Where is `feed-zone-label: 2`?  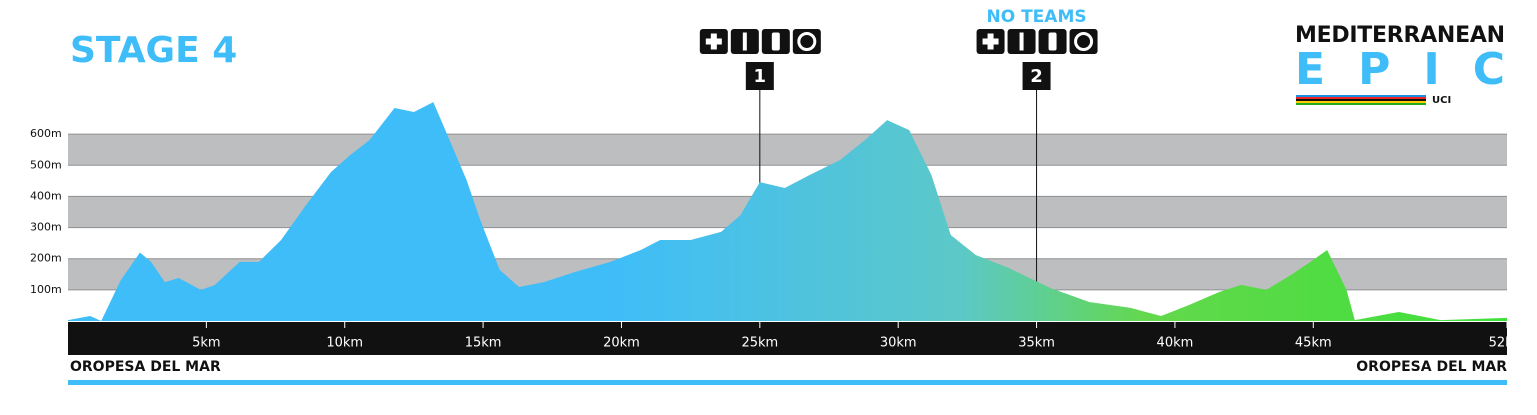
feed-zone-label: 2 is located at coordinates (1036, 76).